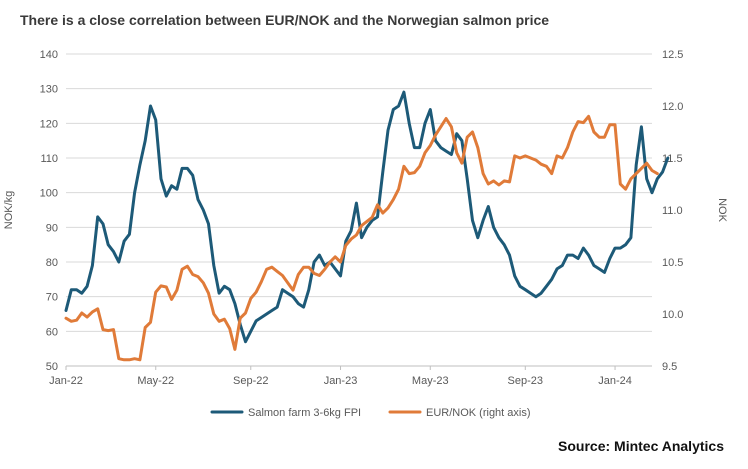 The width and height of the screenshot is (748, 469). Describe the element at coordinates (672, 211) in the screenshot. I see `y-tick-label-right: 11.0` at that location.